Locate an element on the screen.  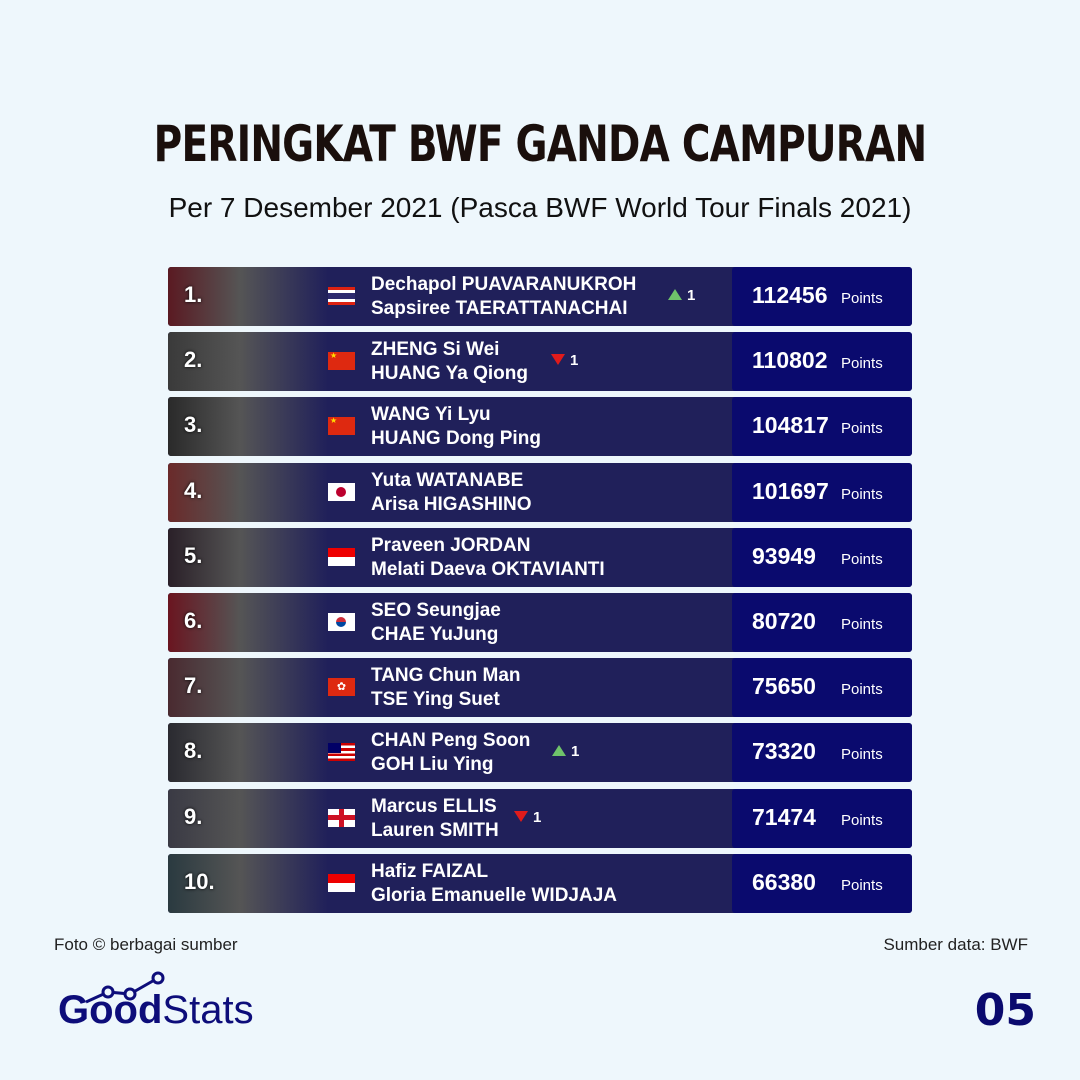
arrow-up-icon is located at coordinates (559, 751).